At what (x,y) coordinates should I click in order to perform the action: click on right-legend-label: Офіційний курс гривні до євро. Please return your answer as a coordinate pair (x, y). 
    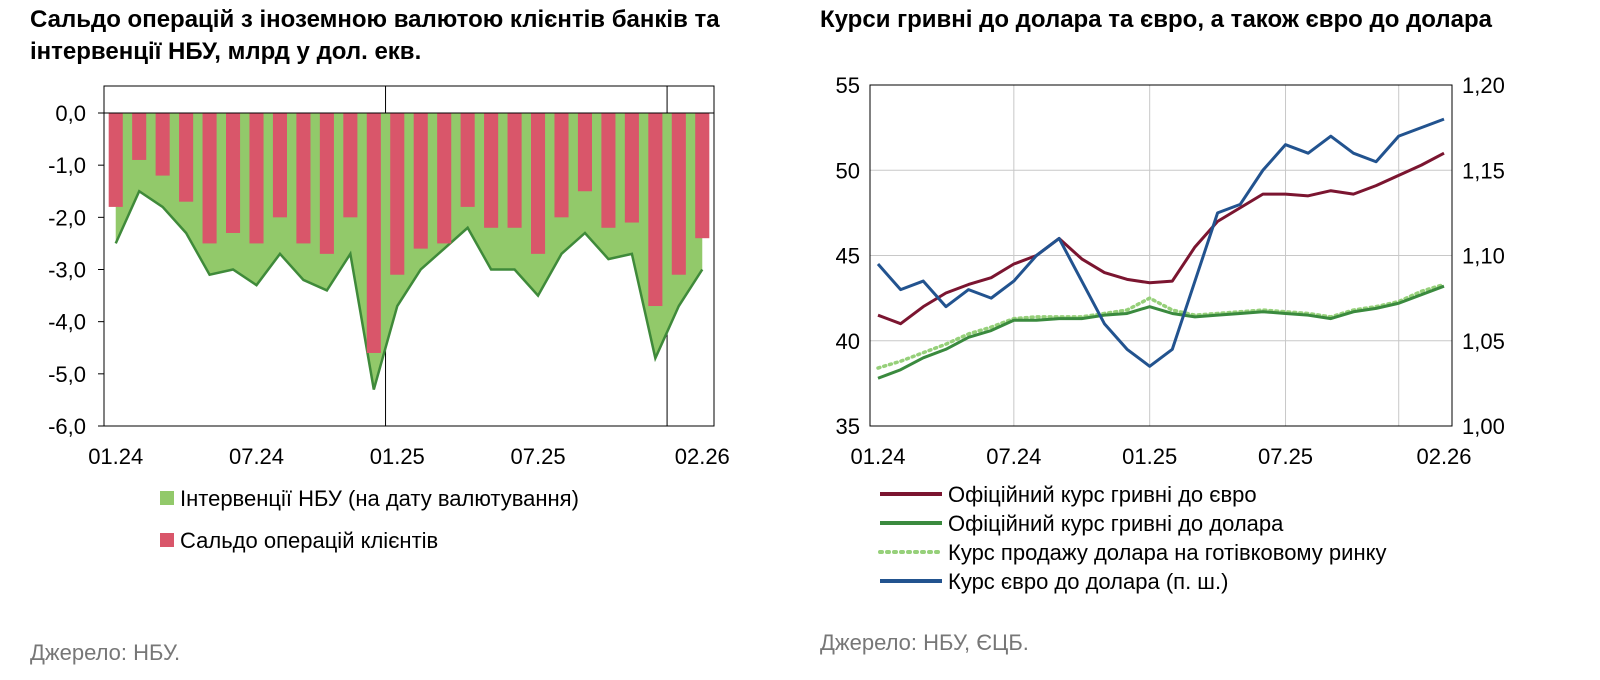
    Looking at the image, I should click on (1102, 494).